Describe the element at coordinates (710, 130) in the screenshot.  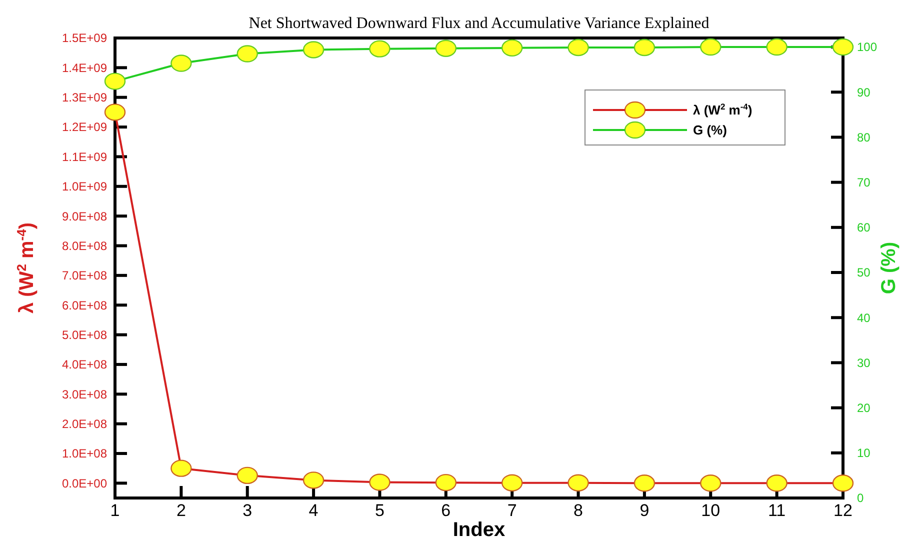
I see `legend-label: G (%)` at that location.